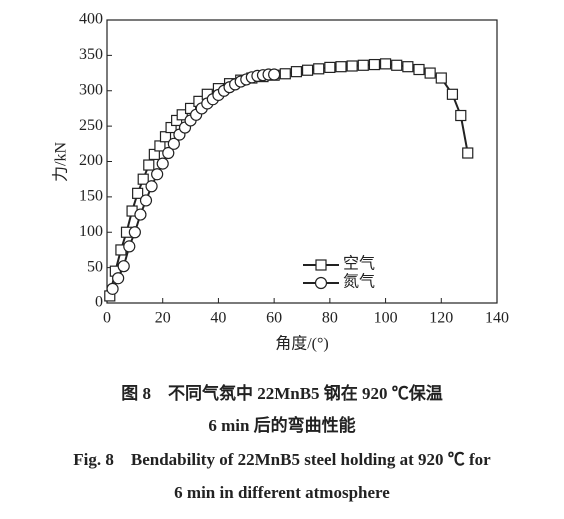 Image resolution: width=564 pixels, height=519 pixels. Describe the element at coordinates (274, 318) in the screenshot. I see `x-tick-label: 60` at that location.